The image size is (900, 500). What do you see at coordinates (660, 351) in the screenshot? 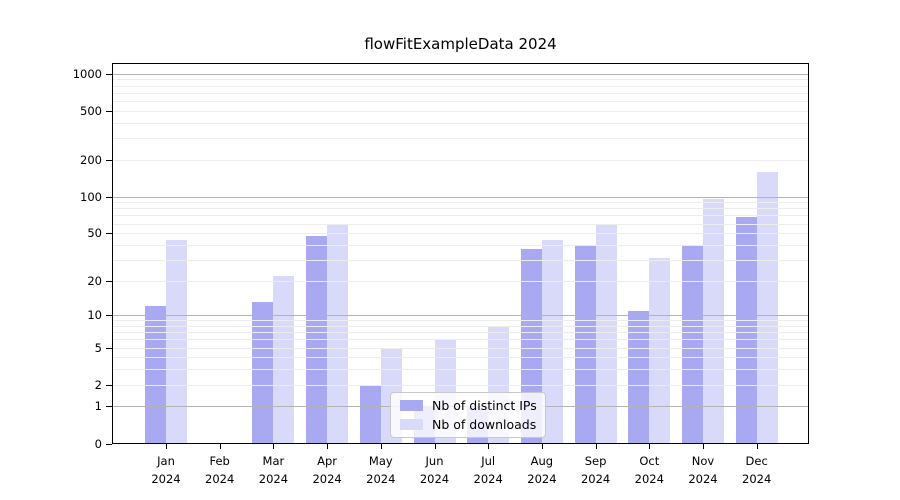
I see `bar-downloads-oct` at bounding box center [660, 351].